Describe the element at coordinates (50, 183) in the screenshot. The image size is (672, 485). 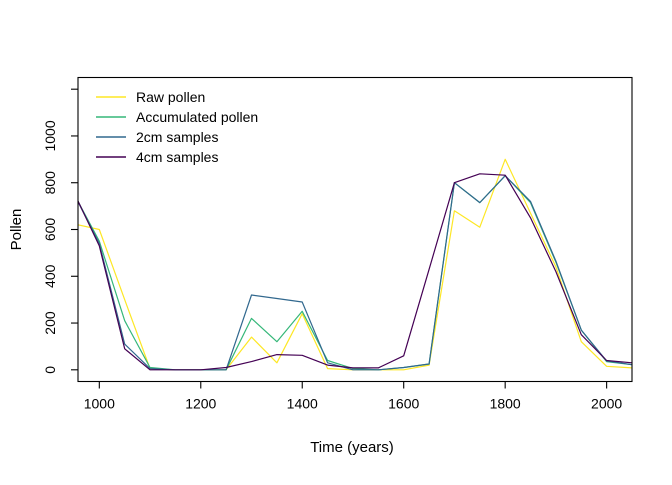
I see `y-tick-label: 800` at that location.